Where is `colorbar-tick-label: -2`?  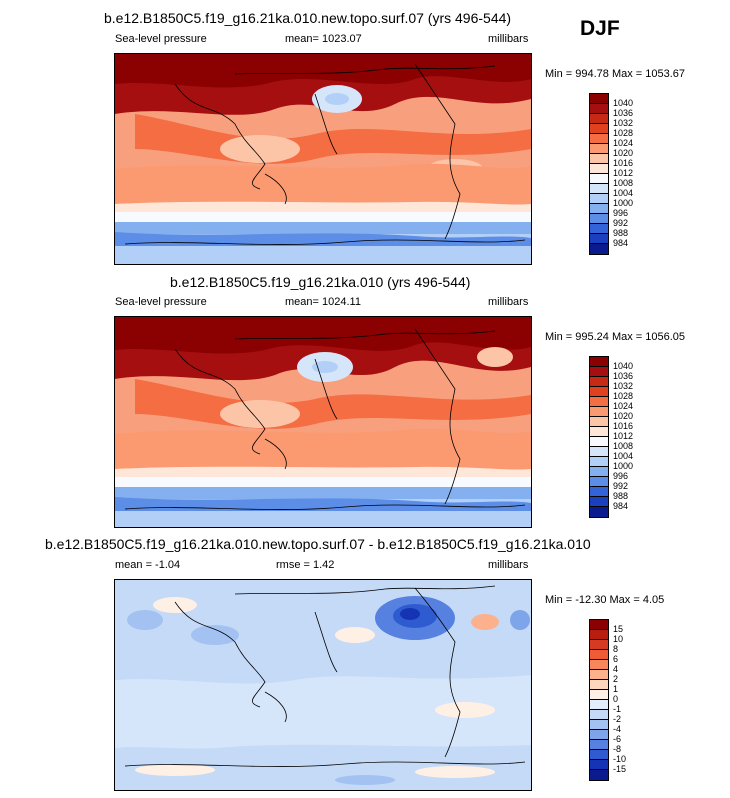 colorbar-tick-label: -2 is located at coordinates (617, 719).